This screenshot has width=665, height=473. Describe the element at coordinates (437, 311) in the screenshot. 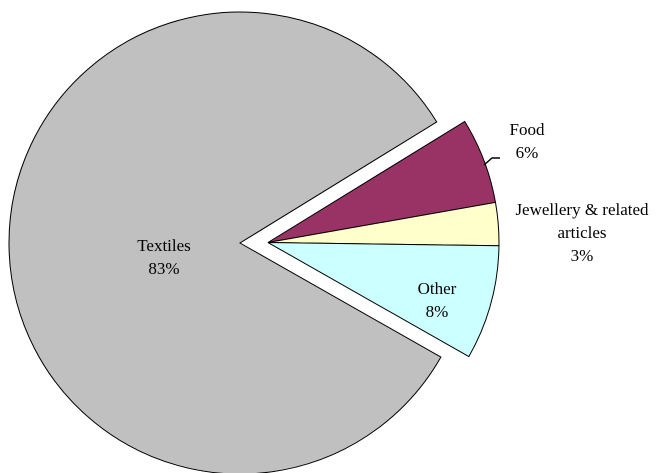

I see `other-percent: 8%` at that location.